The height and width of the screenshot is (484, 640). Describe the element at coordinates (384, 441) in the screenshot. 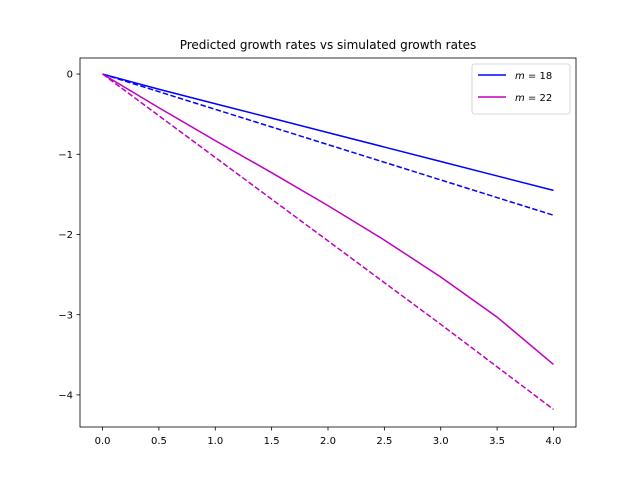

I see `x-tick-label: 2.5` at that location.